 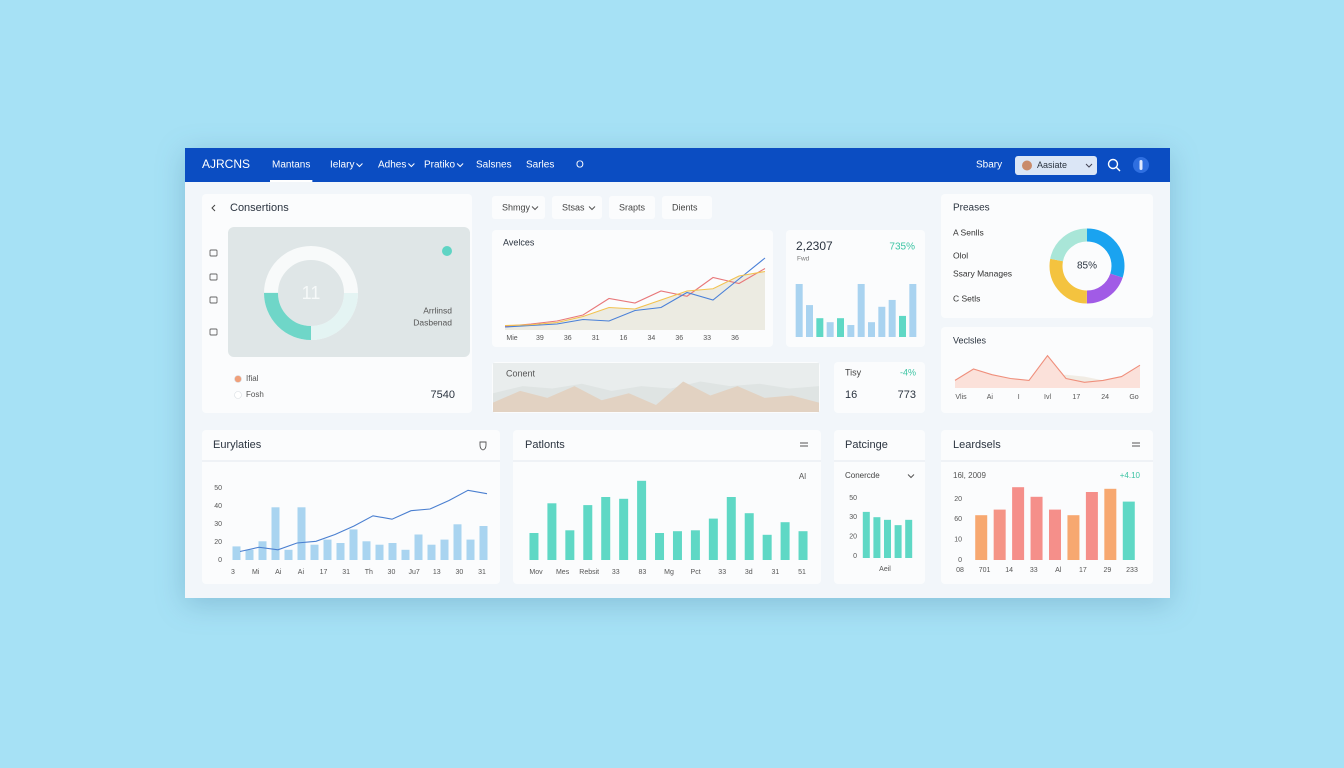 I want to click on axis-label: 233, so click(x=1132, y=570).